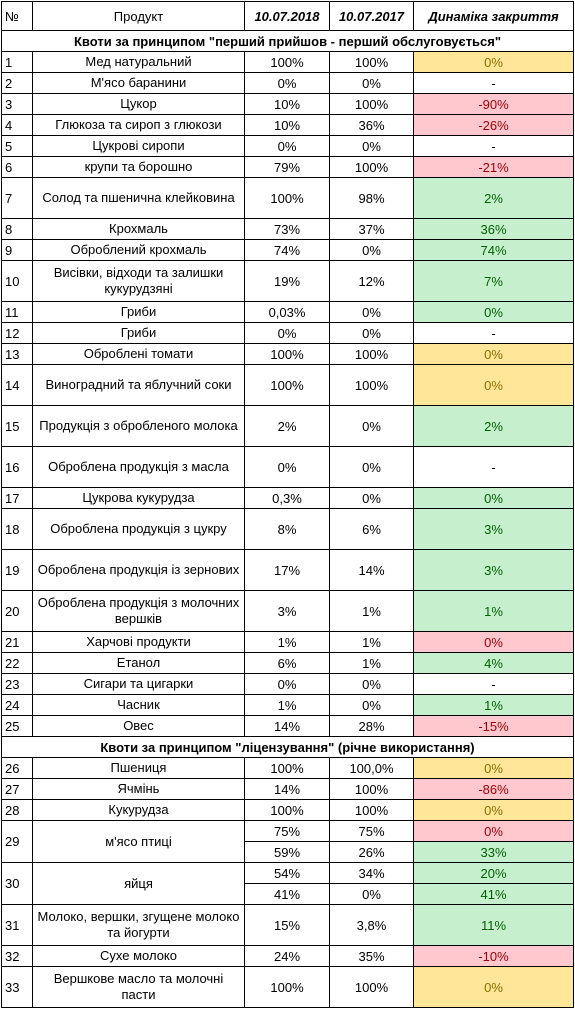  I want to click on table-row: 14 Виноградний та яблучний соки 100% 100% 0%, so click(287, 385).